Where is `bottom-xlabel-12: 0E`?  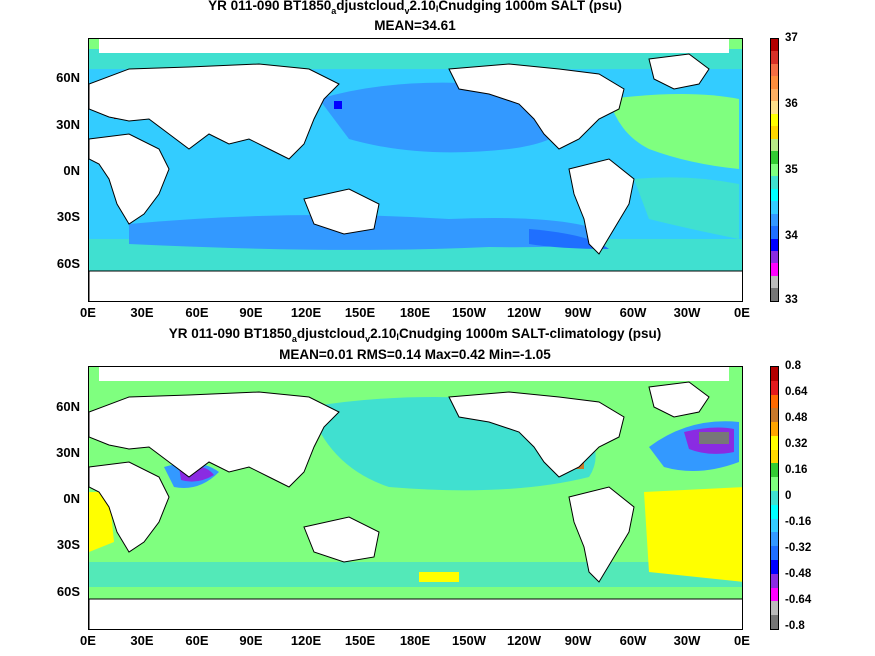 bottom-xlabel-12: 0E is located at coordinates (742, 640).